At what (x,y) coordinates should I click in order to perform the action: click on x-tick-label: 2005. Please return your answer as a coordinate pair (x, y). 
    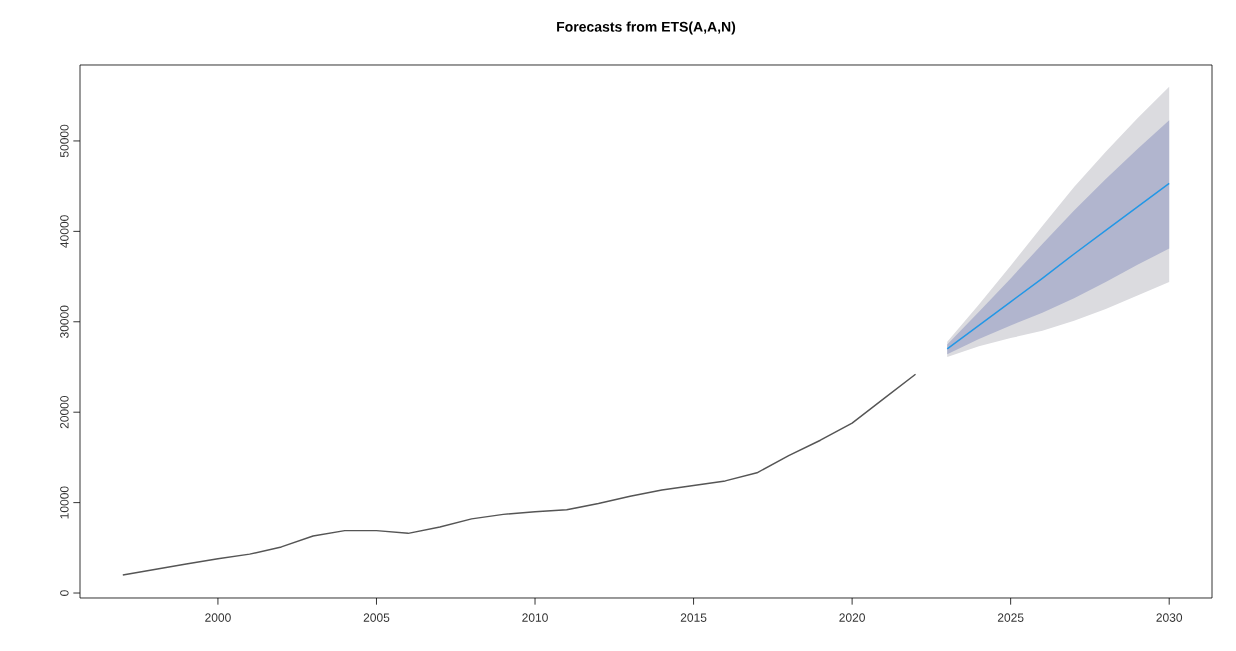
    Looking at the image, I should click on (376, 617).